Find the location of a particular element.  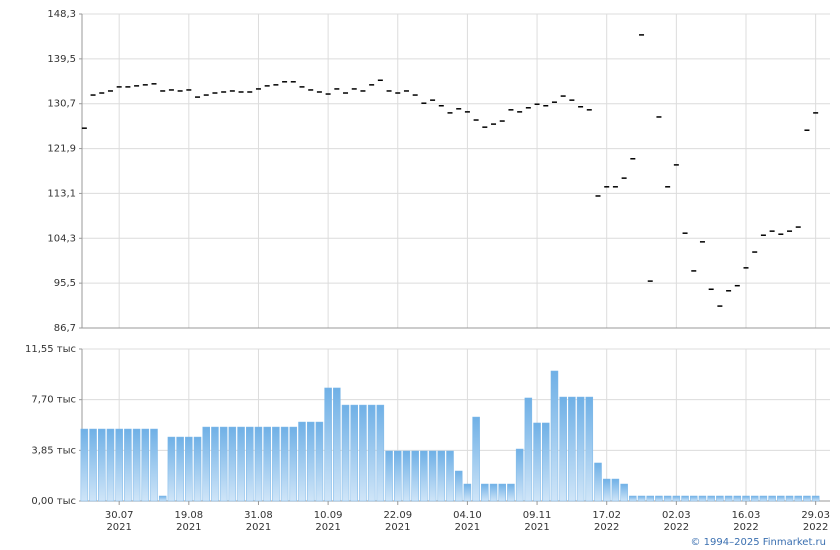

footer: © 1994–2025 Finmarket.ru is located at coordinates (758, 542).